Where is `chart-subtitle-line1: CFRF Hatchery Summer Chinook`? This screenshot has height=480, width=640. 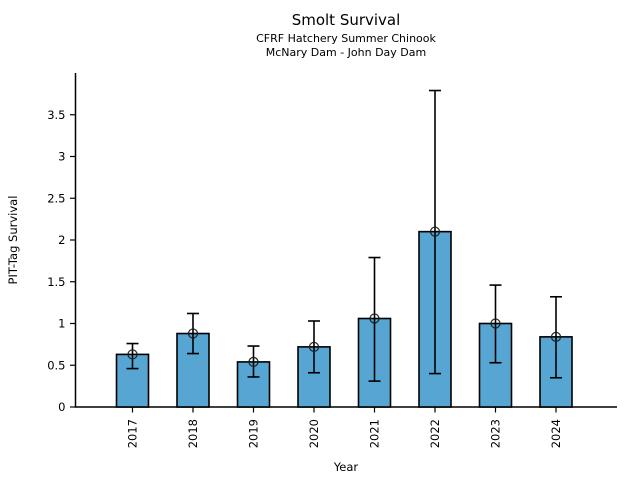
chart-subtitle-line1: CFRF Hatchery Summer Chinook is located at coordinates (346, 38).